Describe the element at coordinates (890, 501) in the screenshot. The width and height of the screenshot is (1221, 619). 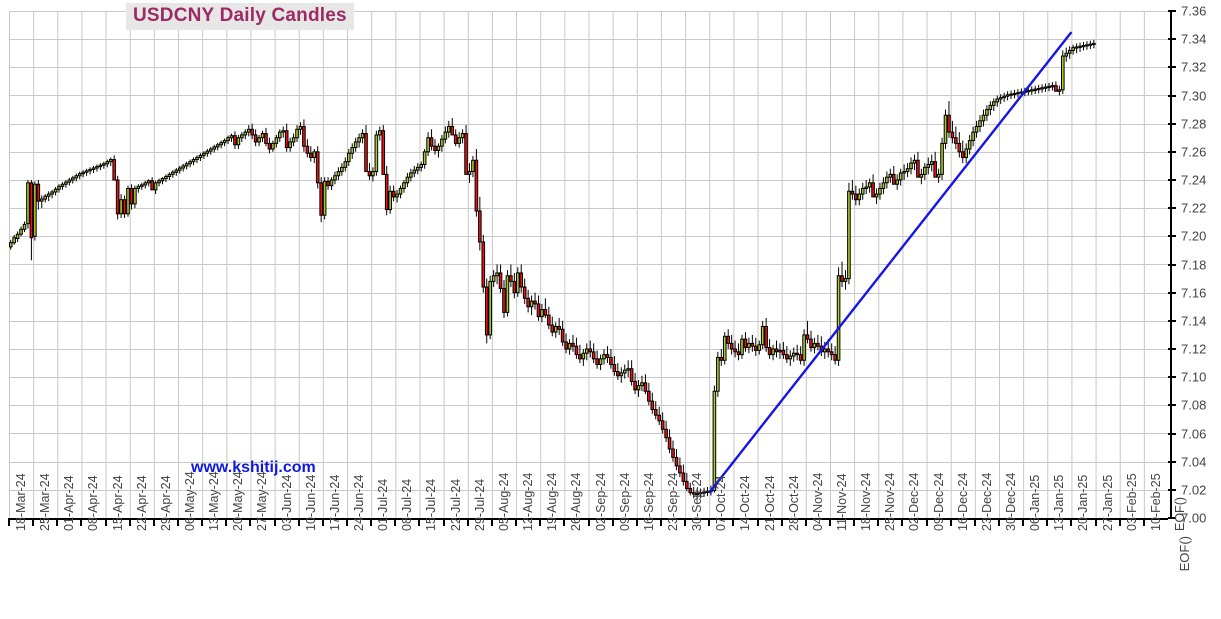
I see `x-axis-label: 25-Nov-24` at that location.